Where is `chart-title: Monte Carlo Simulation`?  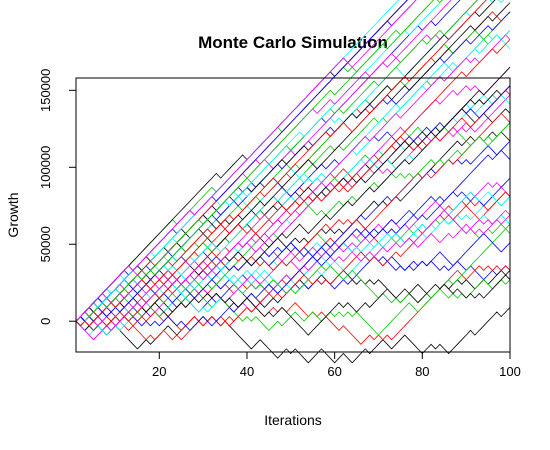 chart-title: Monte Carlo Simulation is located at coordinates (293, 42).